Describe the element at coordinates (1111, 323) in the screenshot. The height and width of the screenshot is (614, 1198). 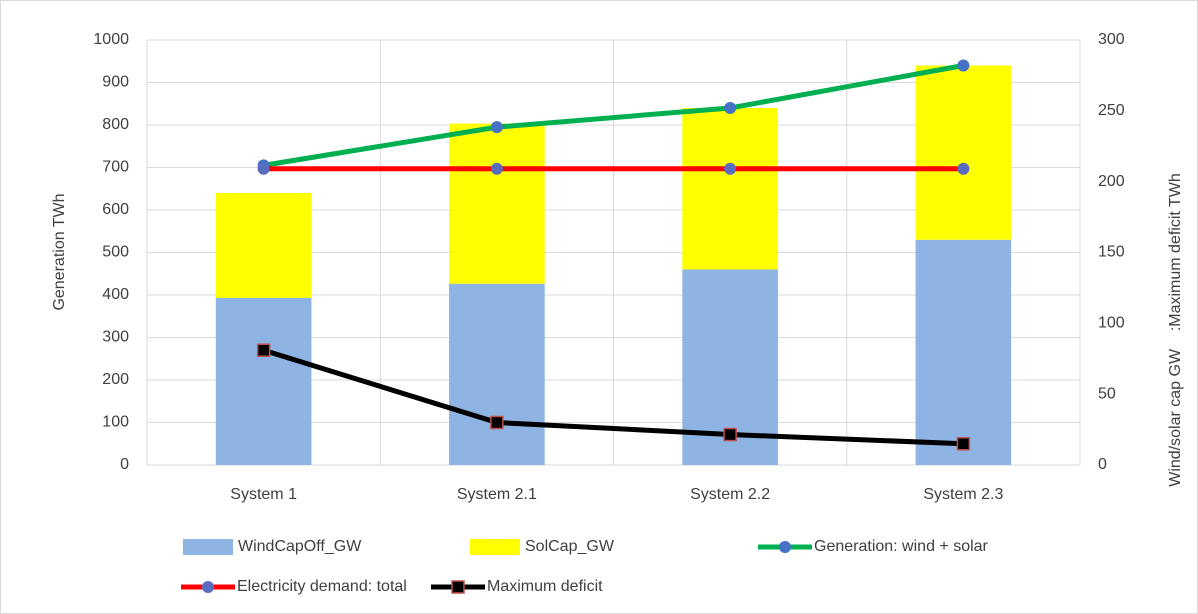
I see `y2-tick-label: 100` at that location.